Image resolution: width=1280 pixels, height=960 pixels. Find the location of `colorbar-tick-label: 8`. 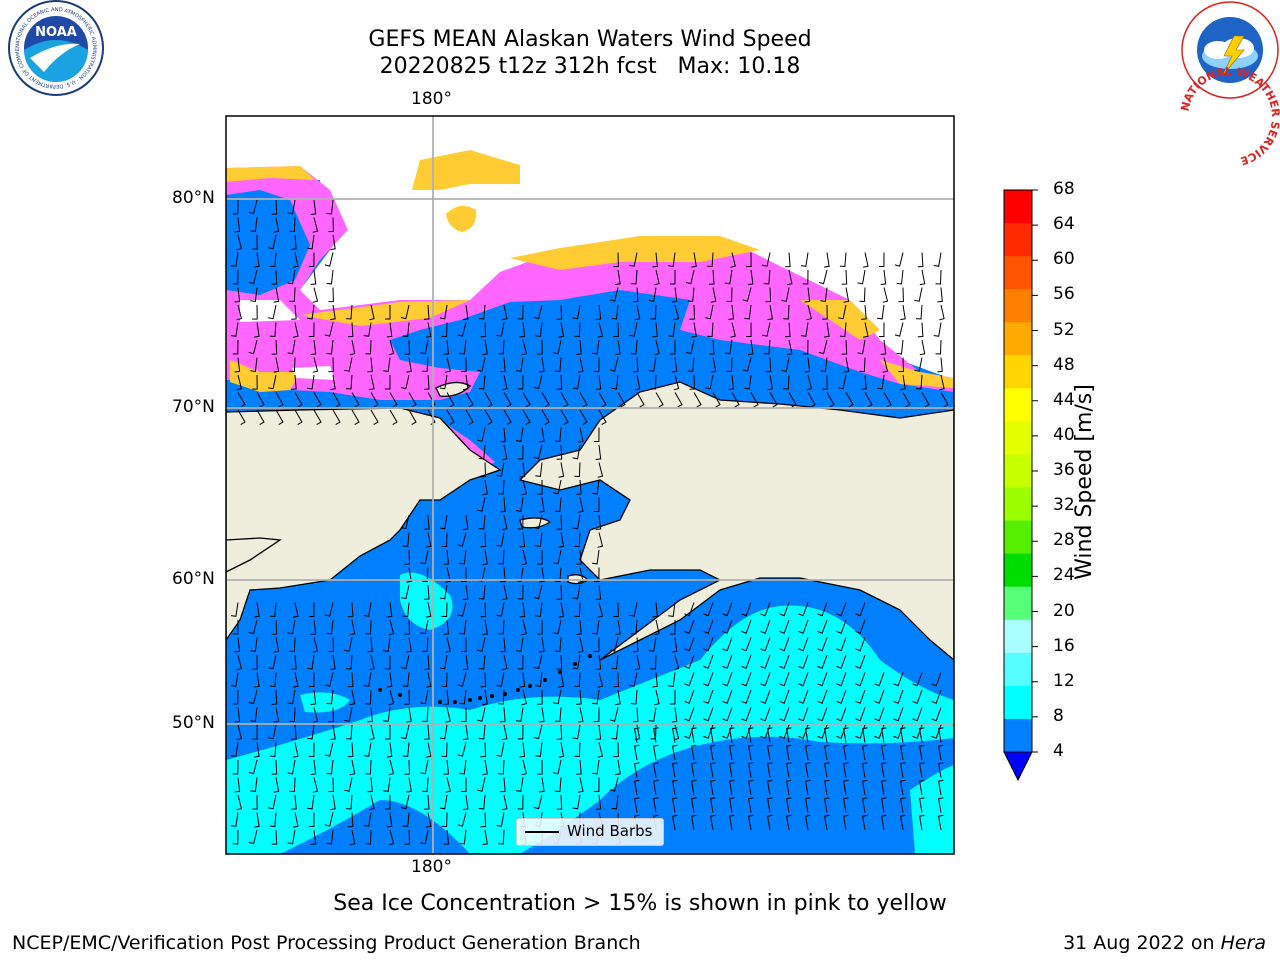

colorbar-tick-label: 8 is located at coordinates (1058, 715).